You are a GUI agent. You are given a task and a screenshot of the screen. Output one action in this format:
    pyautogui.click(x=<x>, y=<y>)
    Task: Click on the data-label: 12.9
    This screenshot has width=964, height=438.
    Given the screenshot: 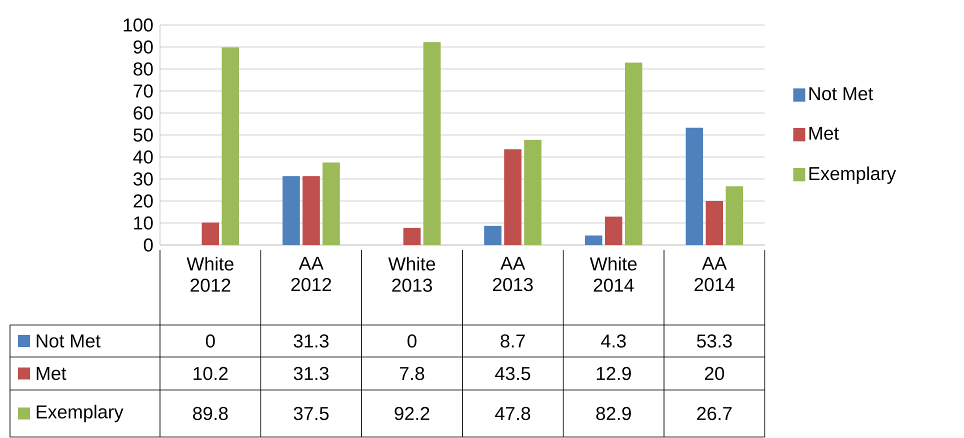 What is the action you would take?
    pyautogui.click(x=613, y=373)
    